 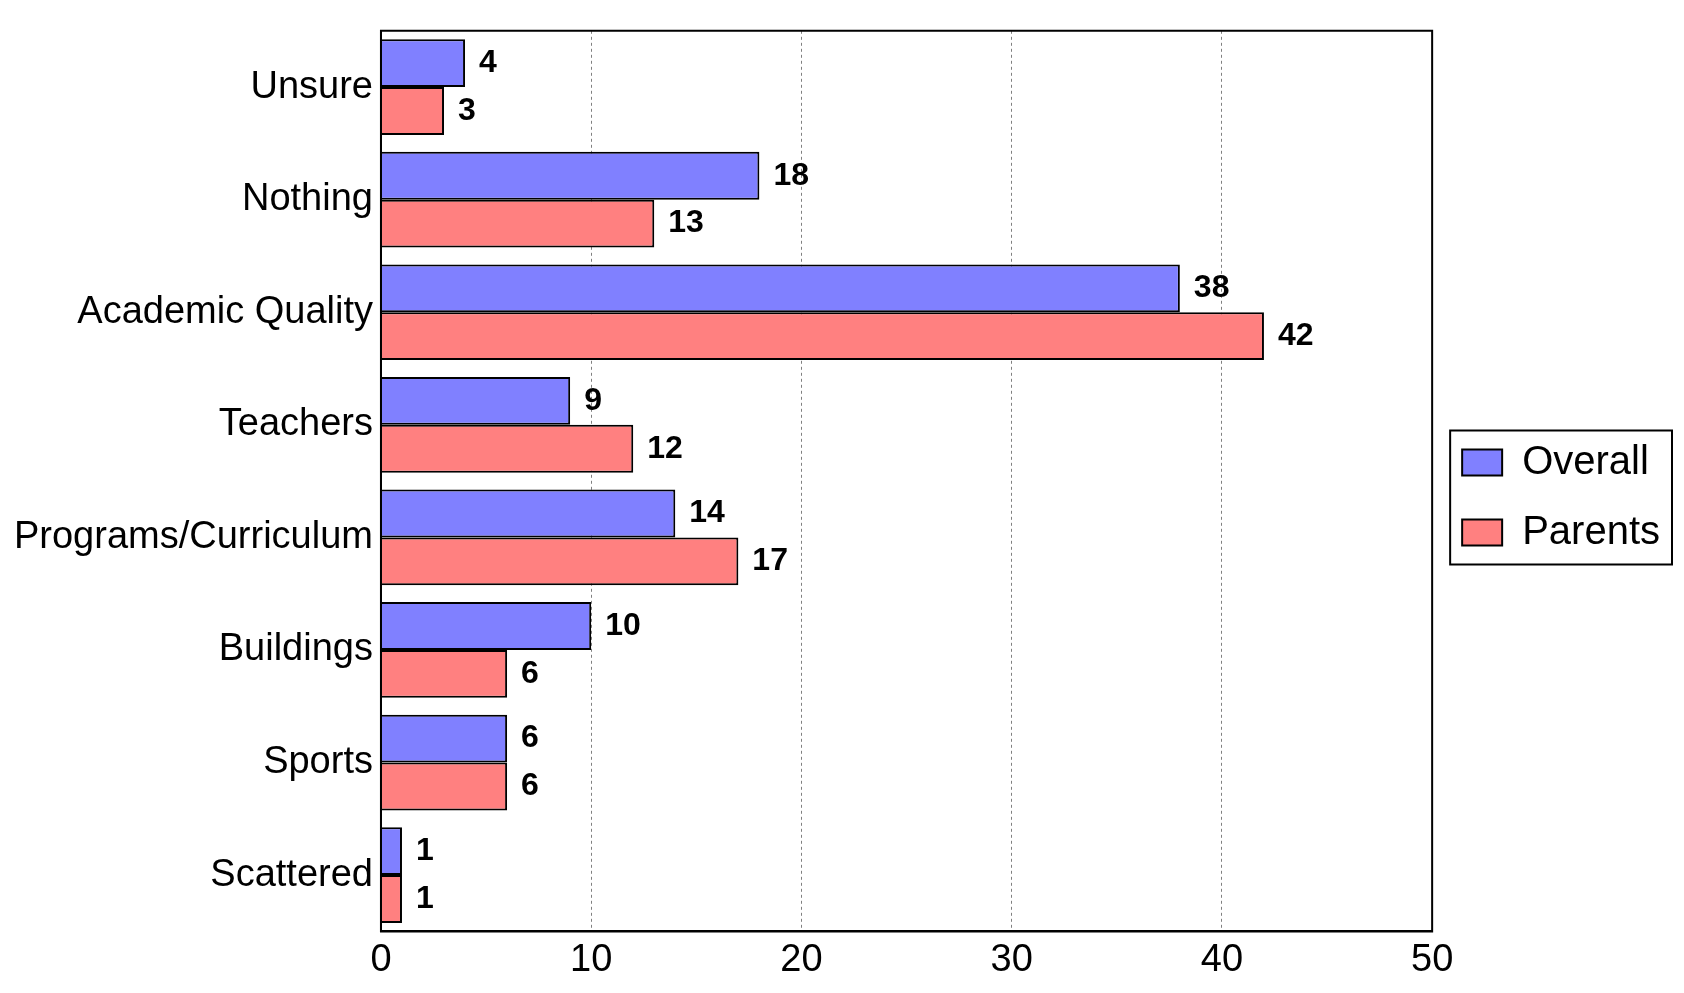 I want to click on y-tick-label: Buildings, so click(x=295, y=647).